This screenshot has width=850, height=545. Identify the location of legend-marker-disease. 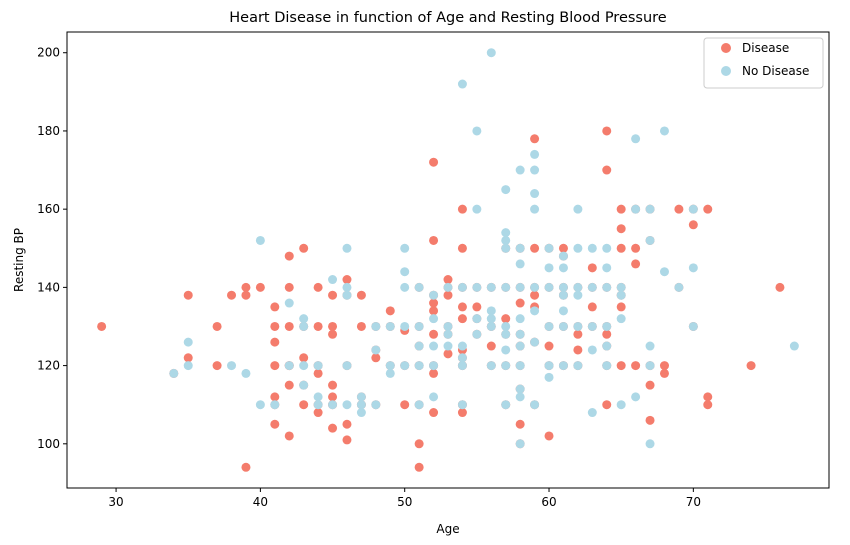
(726, 48).